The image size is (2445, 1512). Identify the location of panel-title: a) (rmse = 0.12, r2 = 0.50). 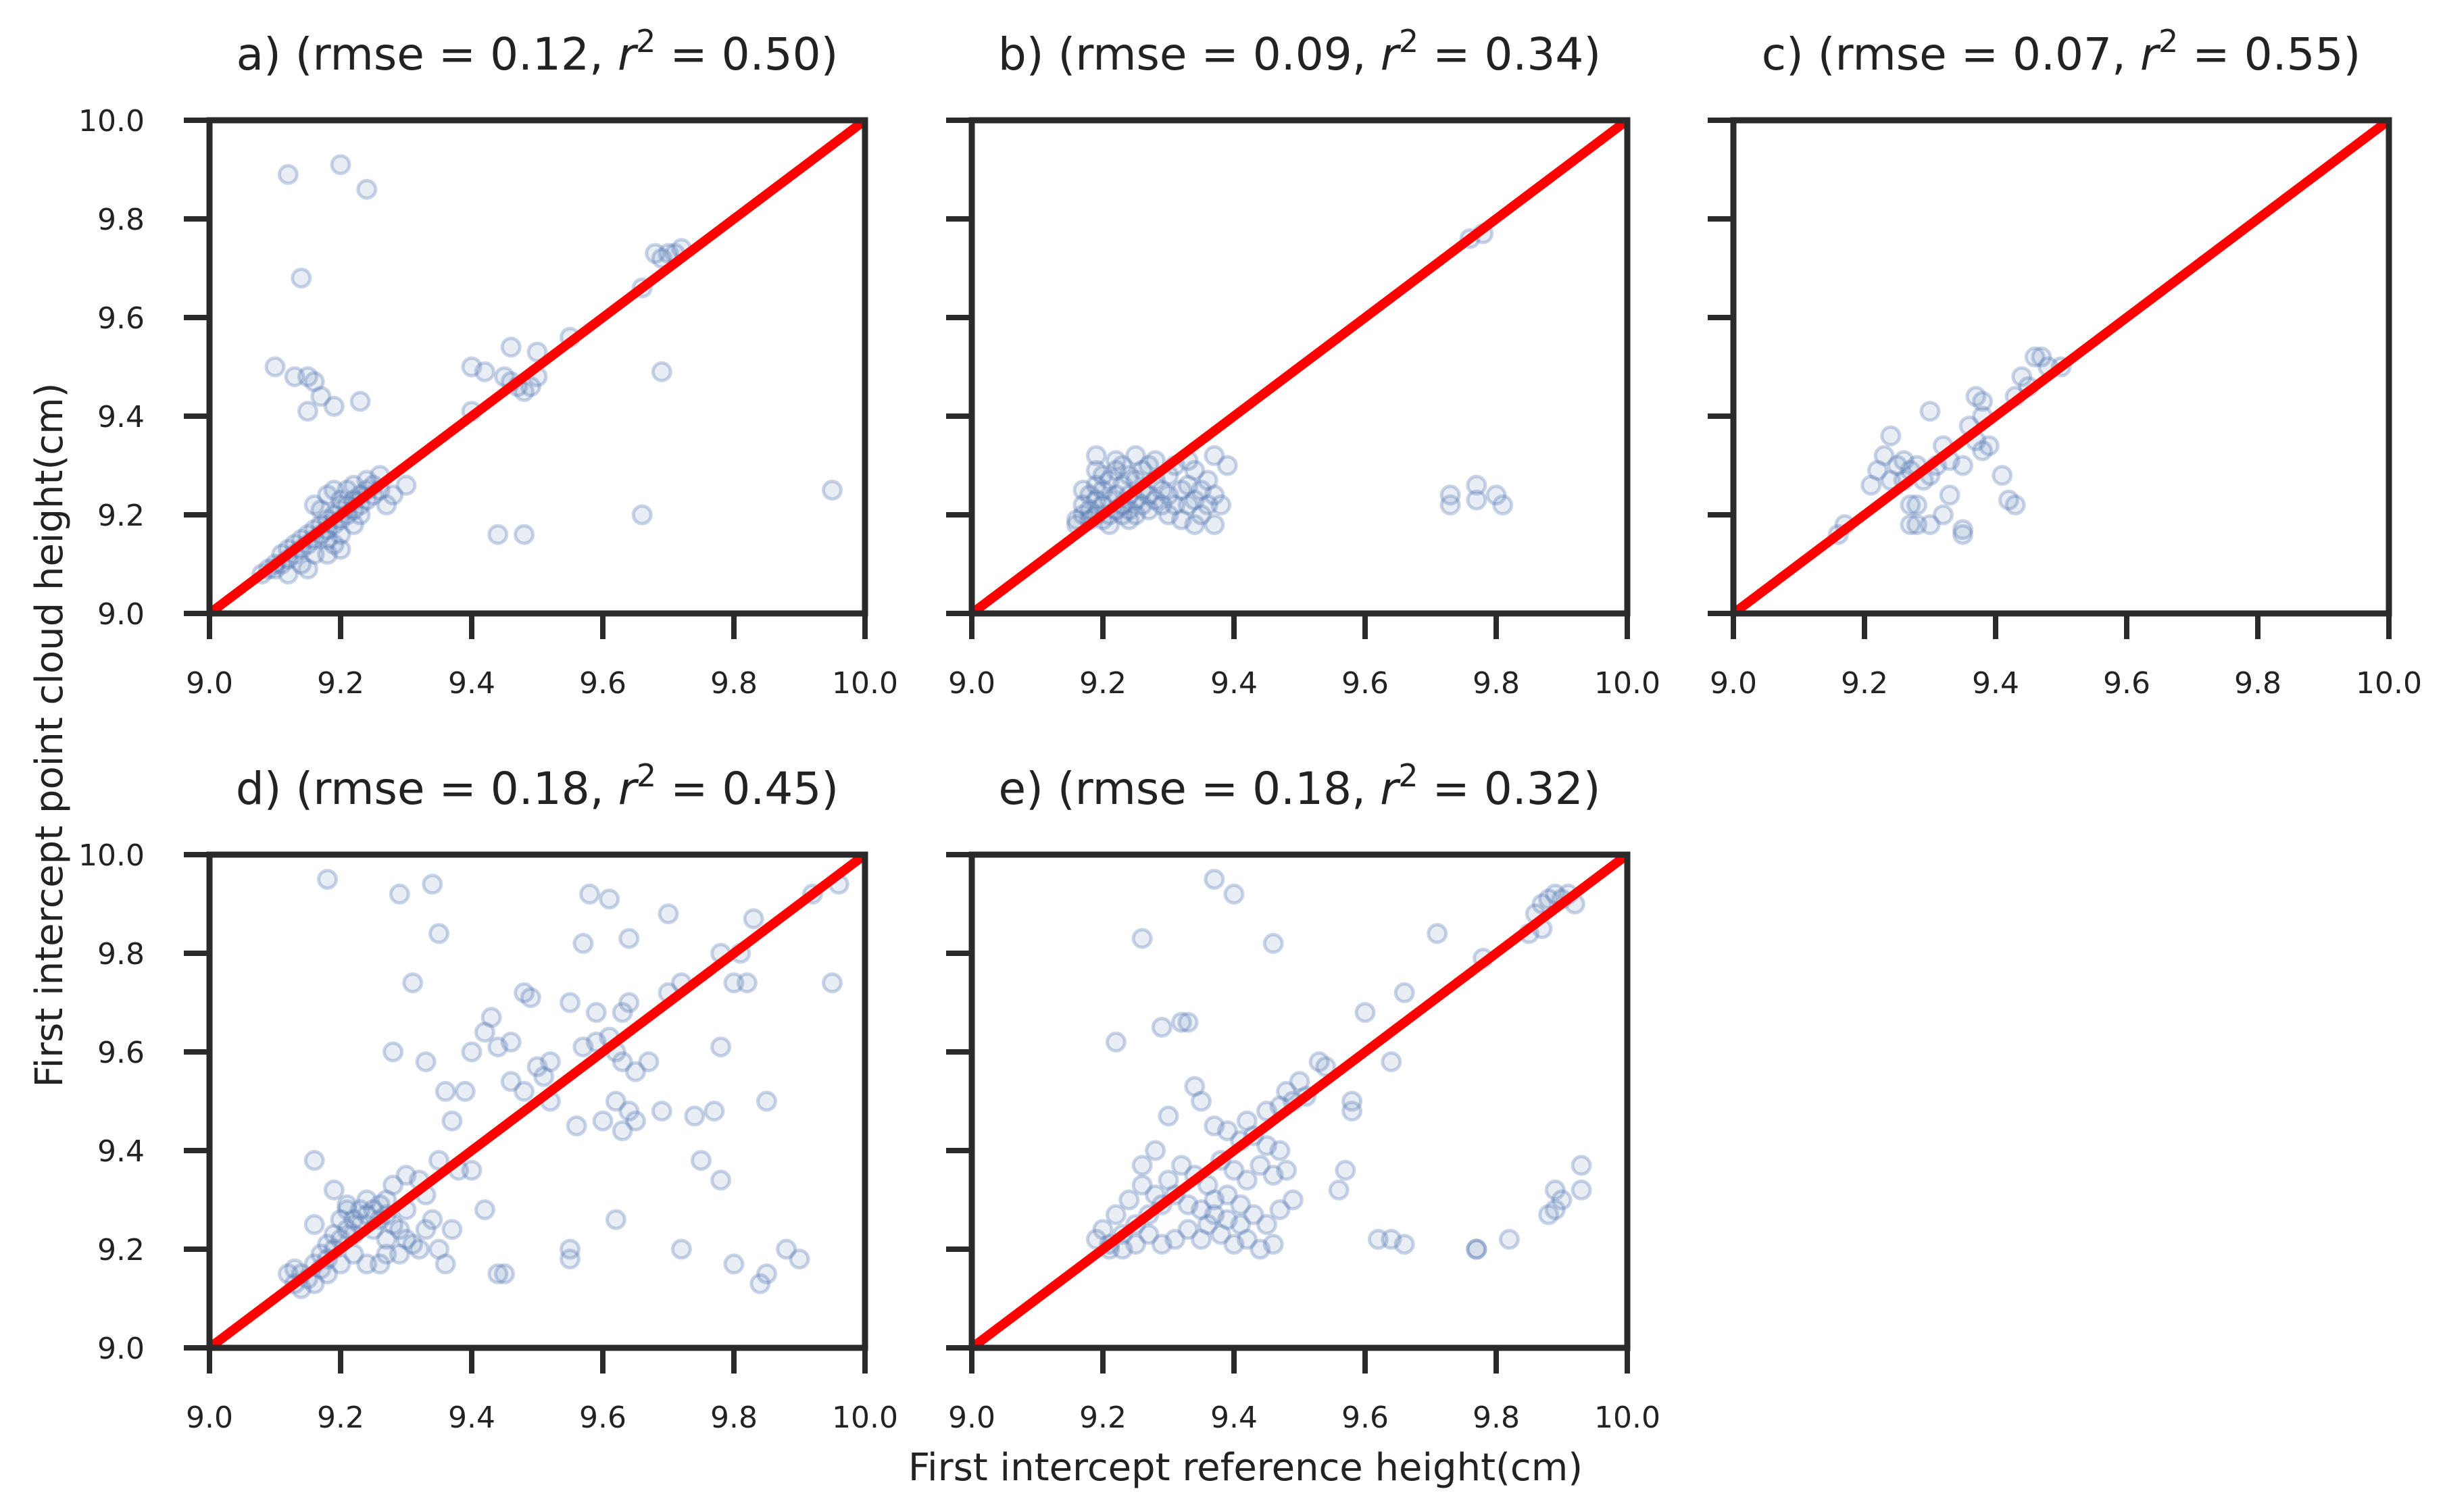
(538, 52).